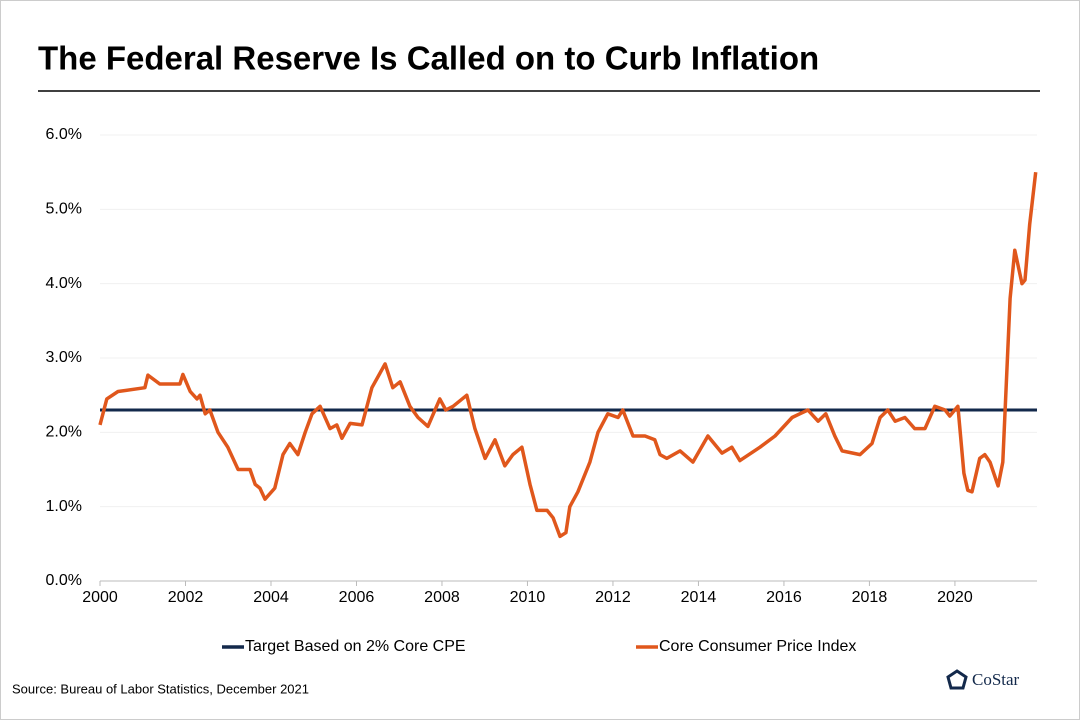 The width and height of the screenshot is (1080, 720). What do you see at coordinates (996, 679) in the screenshot?
I see `logo-text: CoStar` at bounding box center [996, 679].